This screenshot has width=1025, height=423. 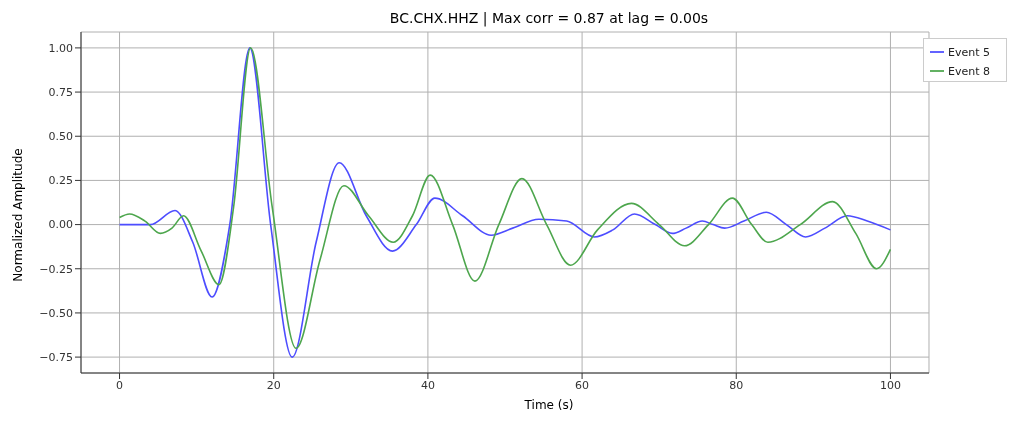 What do you see at coordinates (890, 385) in the screenshot?
I see `x-tick-label: 100` at bounding box center [890, 385].